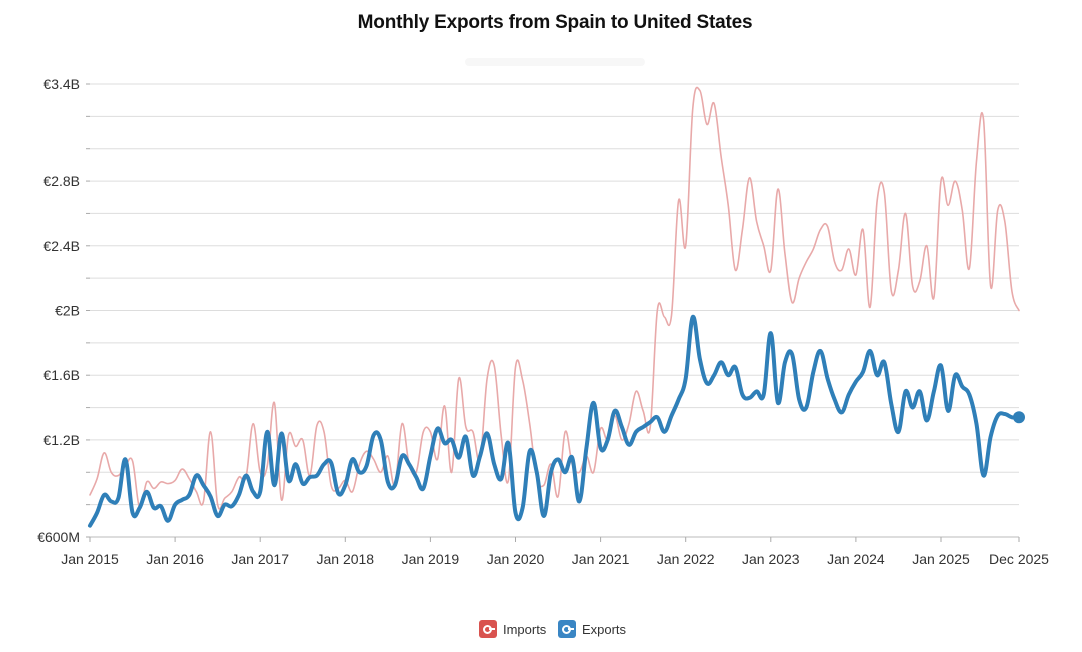  I want to click on chart-legend: Imports Exports, so click(541, 630).